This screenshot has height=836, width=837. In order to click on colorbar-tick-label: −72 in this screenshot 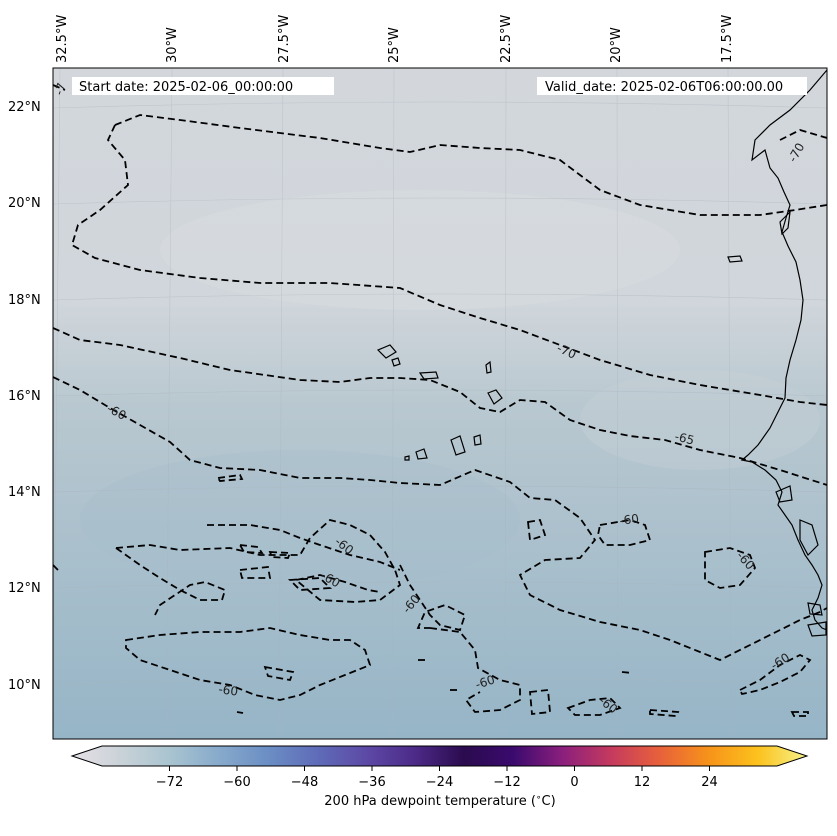, I will do `click(169, 782)`.